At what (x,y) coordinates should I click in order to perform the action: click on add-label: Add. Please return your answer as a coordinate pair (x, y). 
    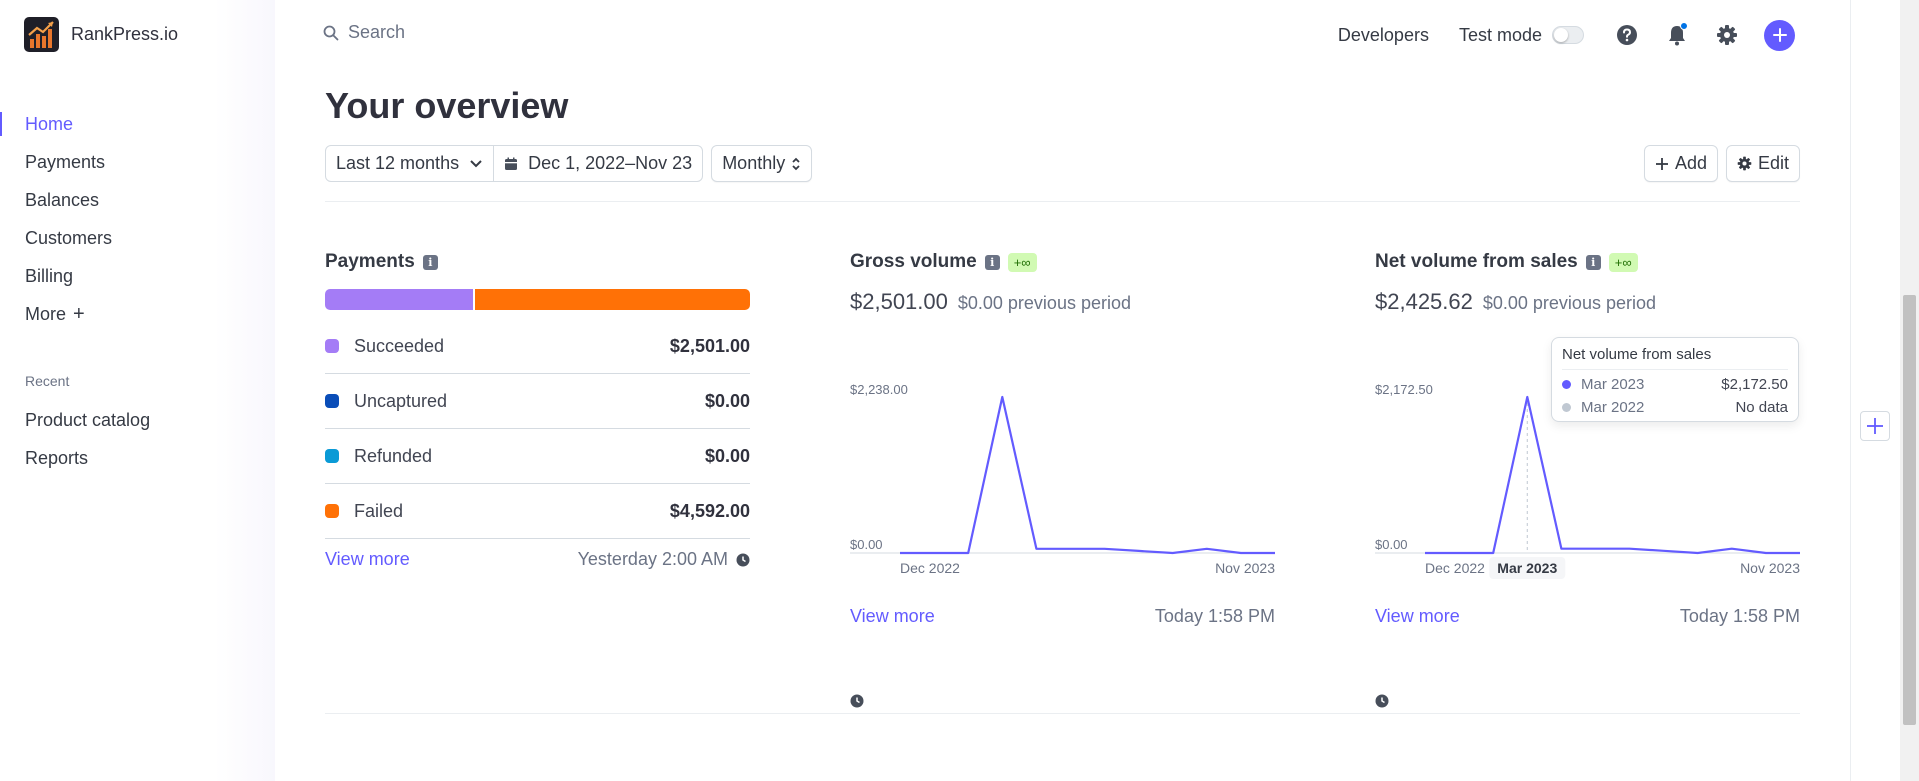
    Looking at the image, I should click on (1690, 163).